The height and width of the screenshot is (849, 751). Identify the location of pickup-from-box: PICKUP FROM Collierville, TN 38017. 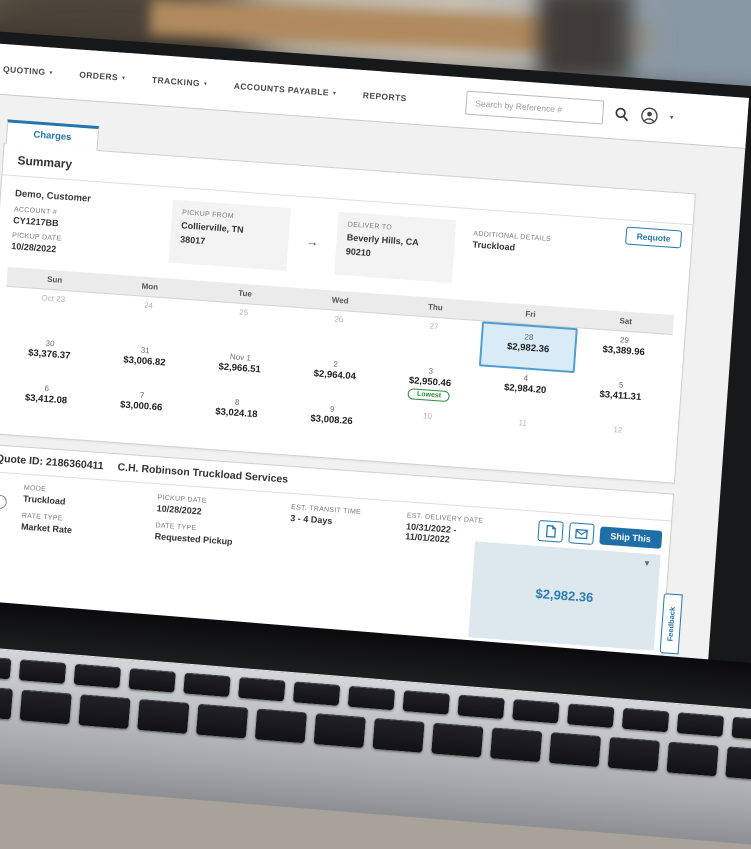
(229, 235).